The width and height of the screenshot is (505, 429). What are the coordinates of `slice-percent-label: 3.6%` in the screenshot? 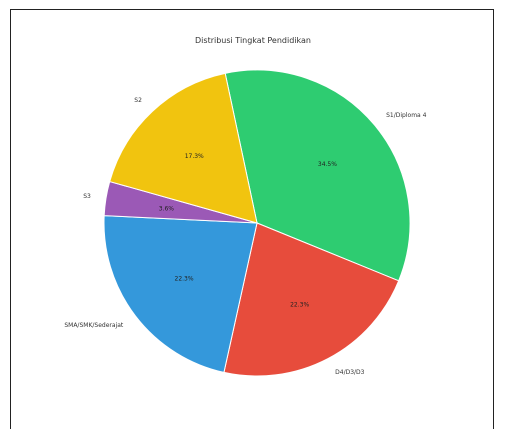 It's located at (167, 208).